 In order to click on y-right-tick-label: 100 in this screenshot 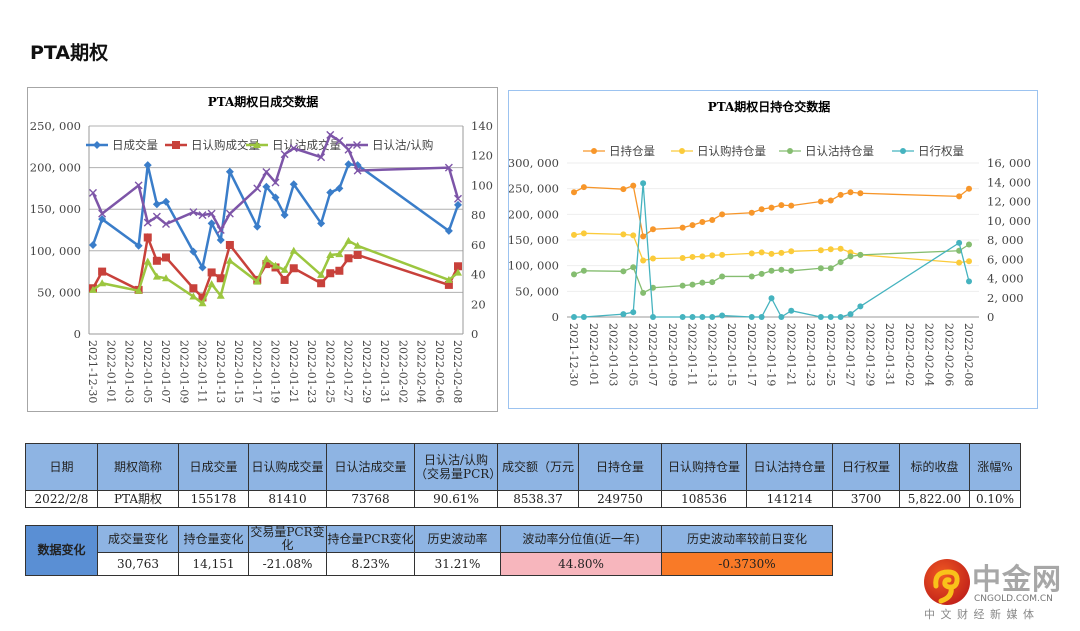, I will do `click(482, 185)`.